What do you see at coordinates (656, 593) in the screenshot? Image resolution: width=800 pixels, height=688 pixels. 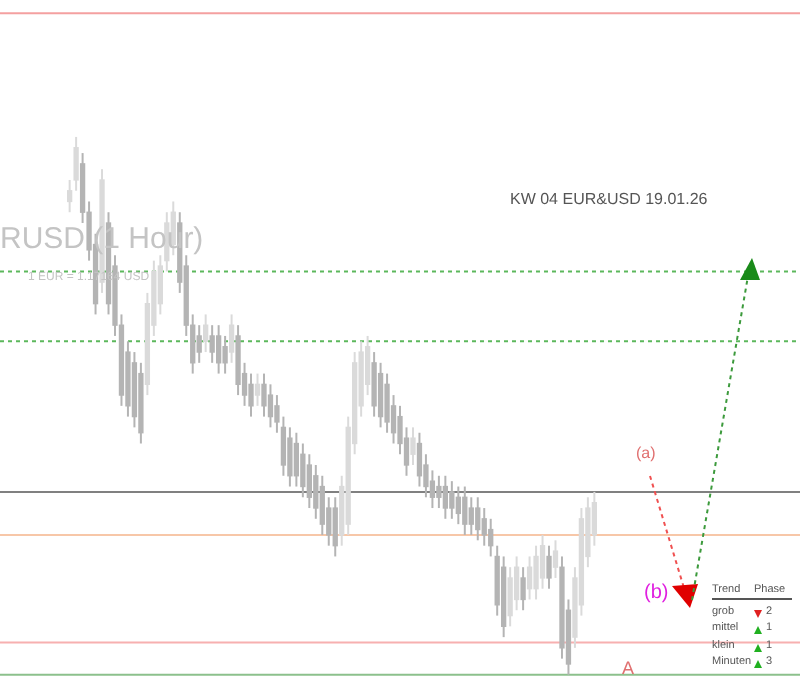 I see `text: (b)` at bounding box center [656, 593].